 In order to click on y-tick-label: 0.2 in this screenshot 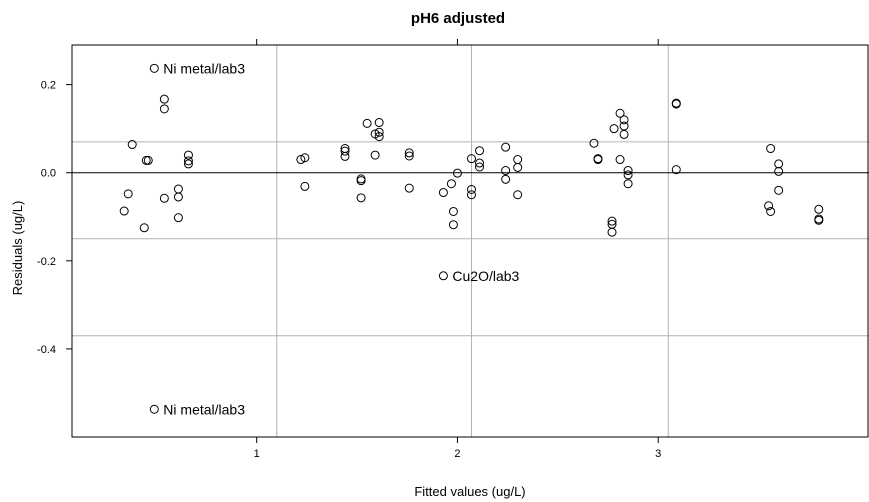, I will do `click(48, 86)`.